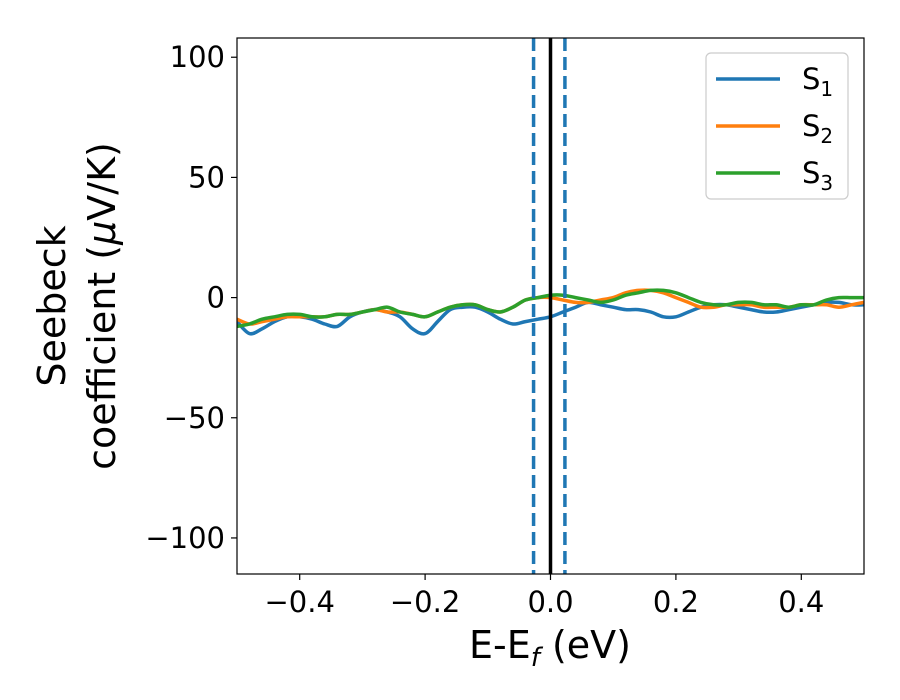  I want to click on y-tick-label: −50, so click(194, 418).